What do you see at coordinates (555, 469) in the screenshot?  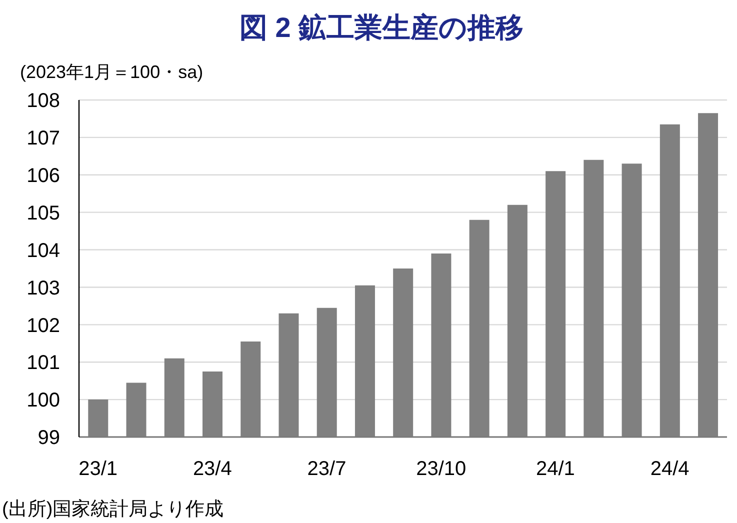 I see `x-tick-label: 24/1` at bounding box center [555, 469].